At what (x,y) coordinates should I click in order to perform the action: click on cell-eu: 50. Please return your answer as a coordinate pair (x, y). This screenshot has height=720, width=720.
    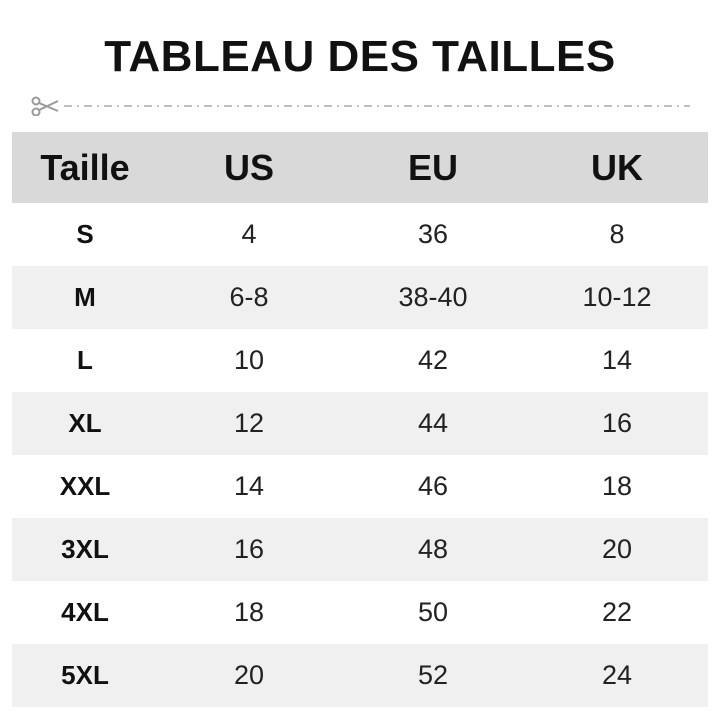
    Looking at the image, I should click on (433, 612).